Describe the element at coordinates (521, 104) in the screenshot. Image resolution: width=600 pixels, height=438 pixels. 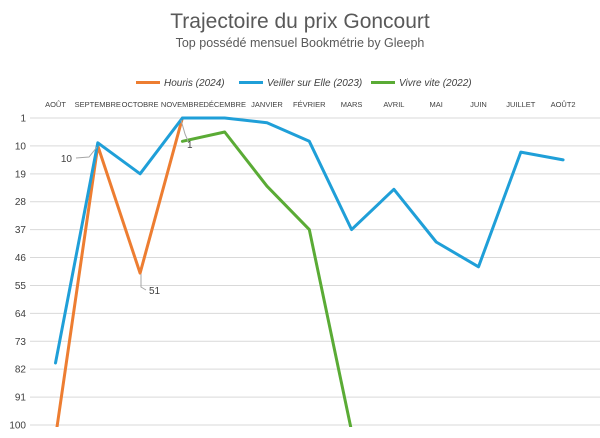
I see `x-tick-label-juillet: JUILLET` at that location.